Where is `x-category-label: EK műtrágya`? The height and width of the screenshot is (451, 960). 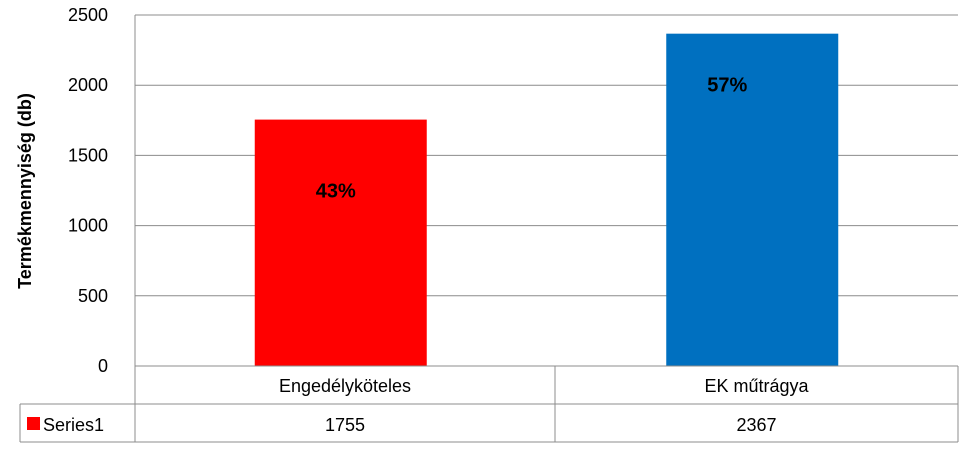
x-category-label: EK műtrágya is located at coordinates (756, 386).